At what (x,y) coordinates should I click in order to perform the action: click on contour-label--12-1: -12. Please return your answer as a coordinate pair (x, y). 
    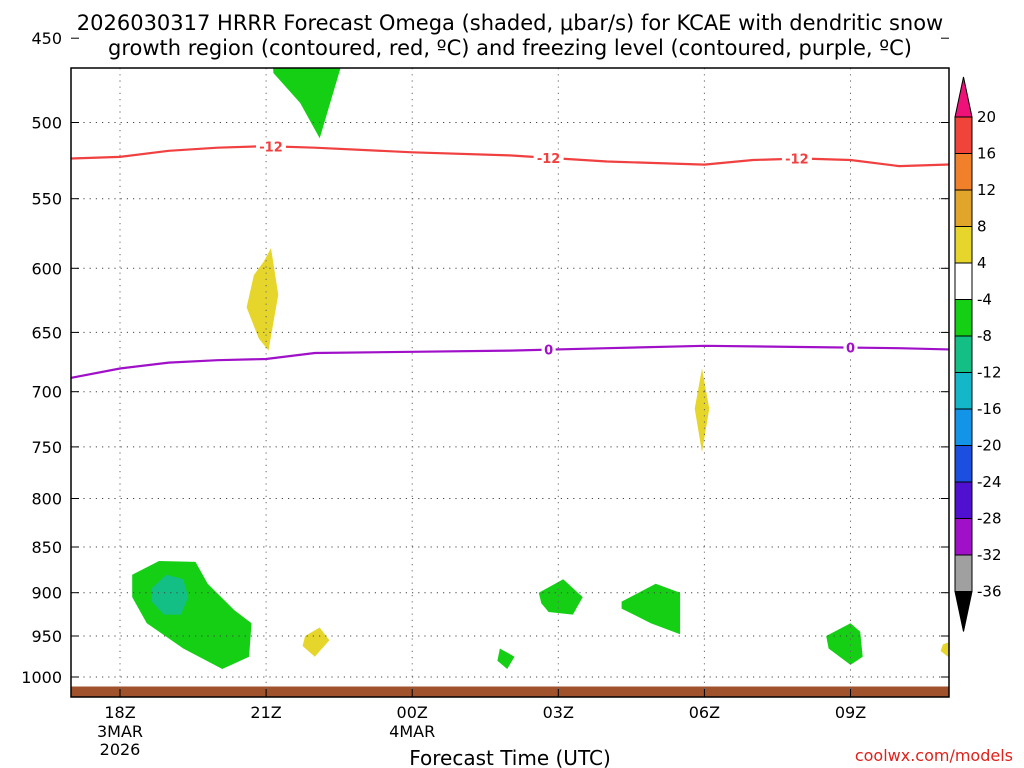
    Looking at the image, I should click on (549, 159).